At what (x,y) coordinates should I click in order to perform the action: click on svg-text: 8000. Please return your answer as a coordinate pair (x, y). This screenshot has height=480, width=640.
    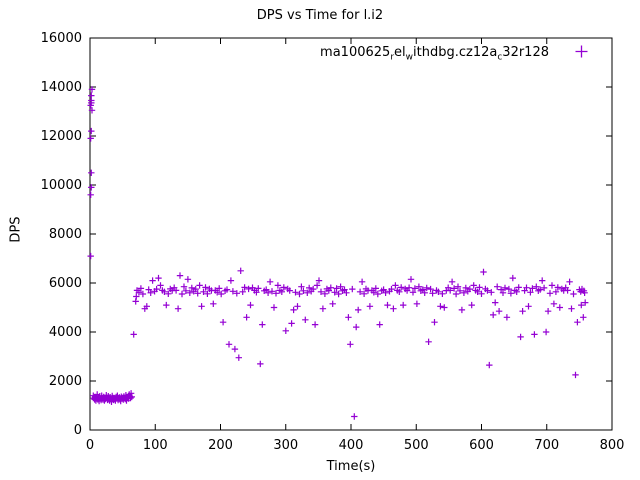
    Looking at the image, I should click on (65, 234).